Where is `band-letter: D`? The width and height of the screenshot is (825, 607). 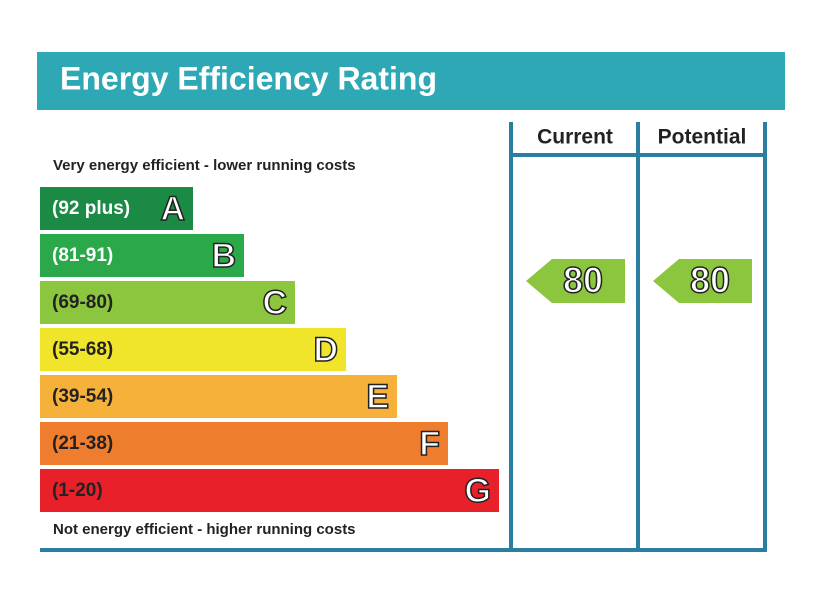 band-letter: D is located at coordinates (325, 350).